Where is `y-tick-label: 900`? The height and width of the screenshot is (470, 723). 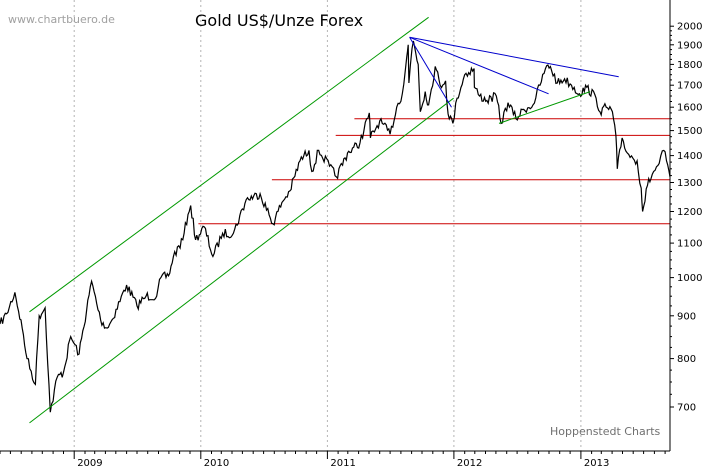
y-tick-label: 900 is located at coordinates (686, 316).